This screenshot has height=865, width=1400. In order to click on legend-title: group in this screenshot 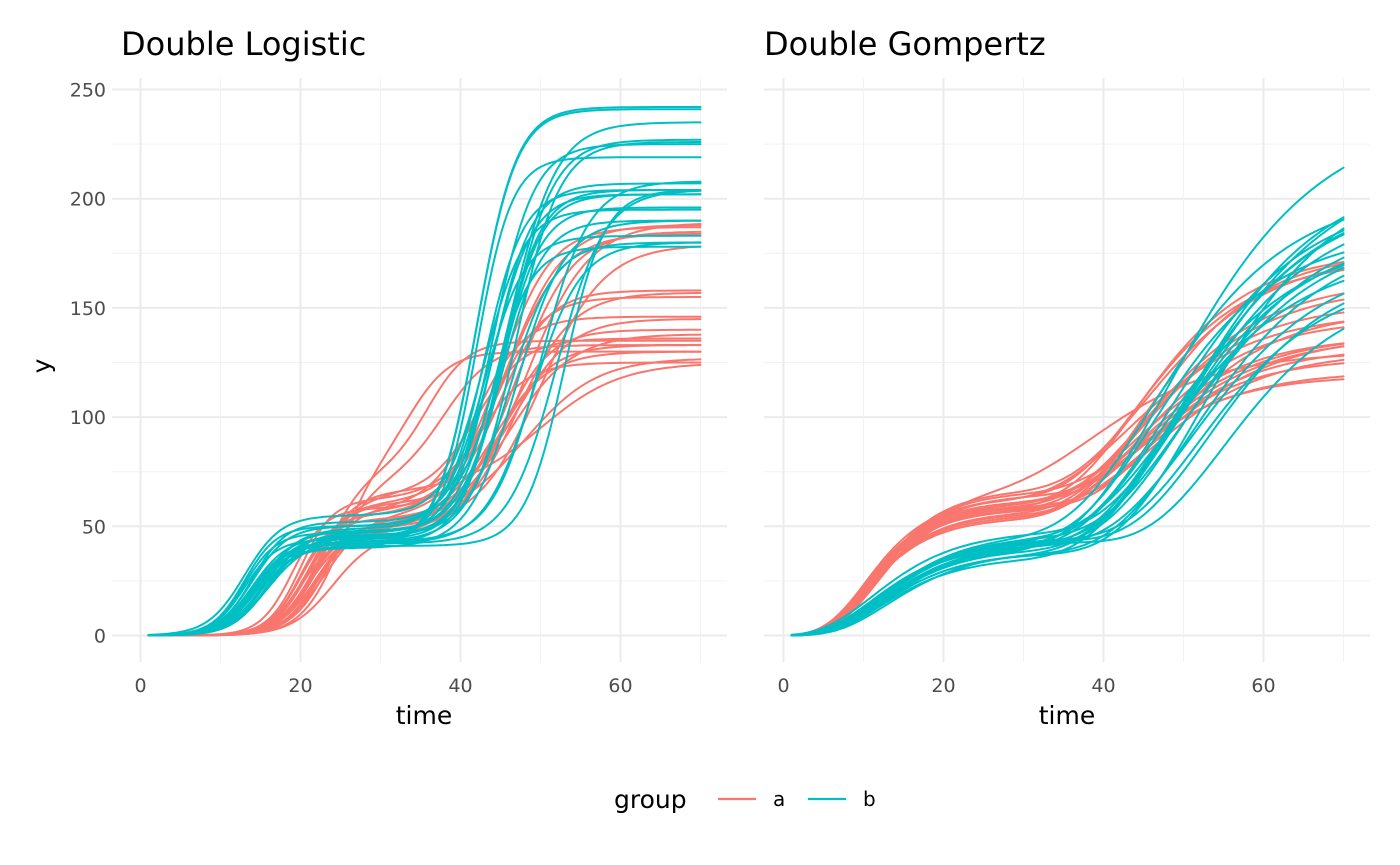, I will do `click(650, 799)`.